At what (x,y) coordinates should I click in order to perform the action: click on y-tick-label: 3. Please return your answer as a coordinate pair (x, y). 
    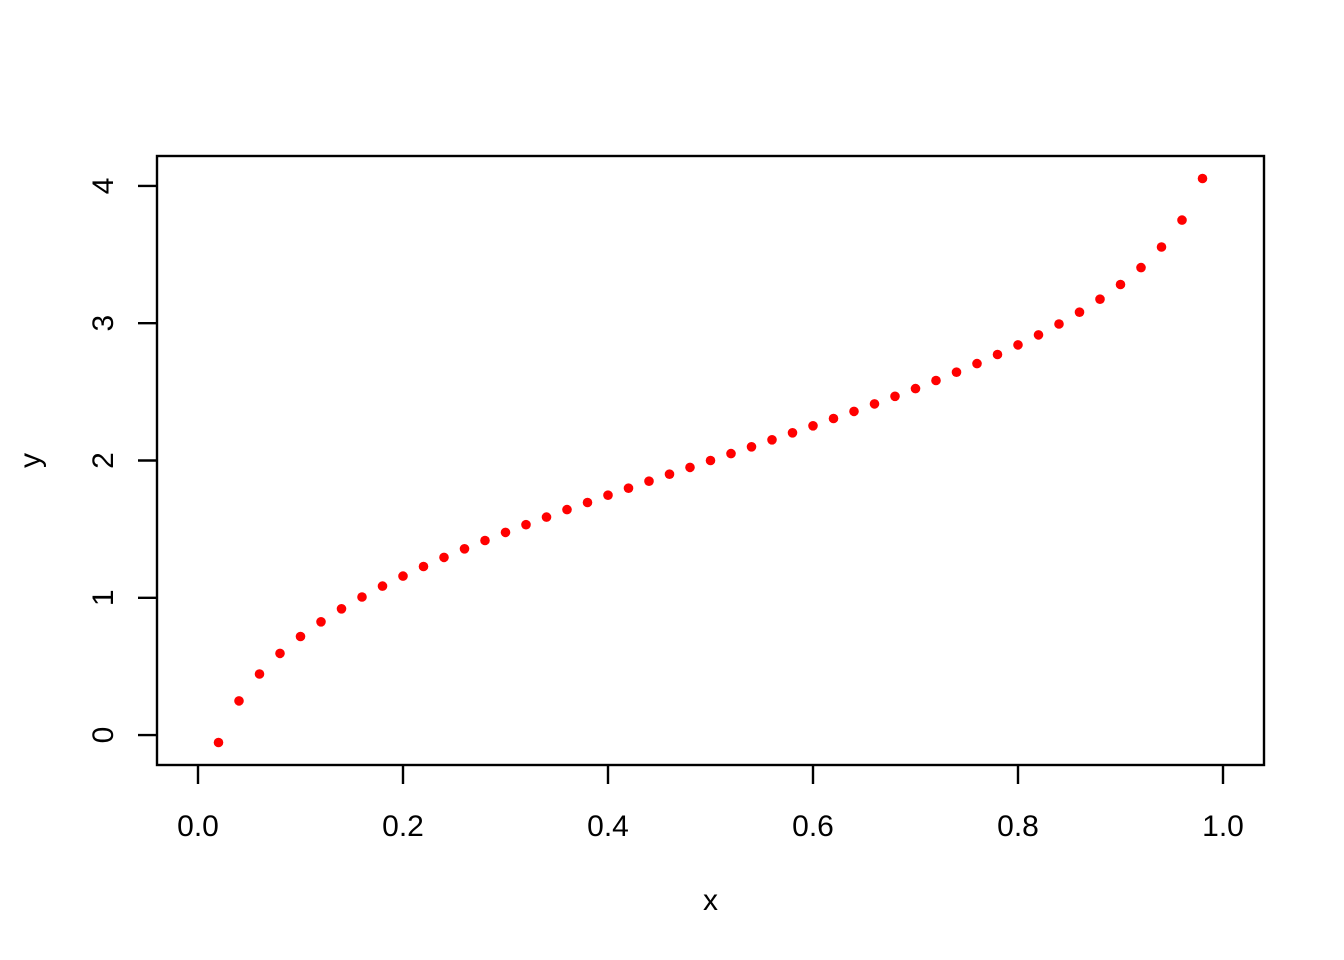
    Looking at the image, I should click on (103, 323).